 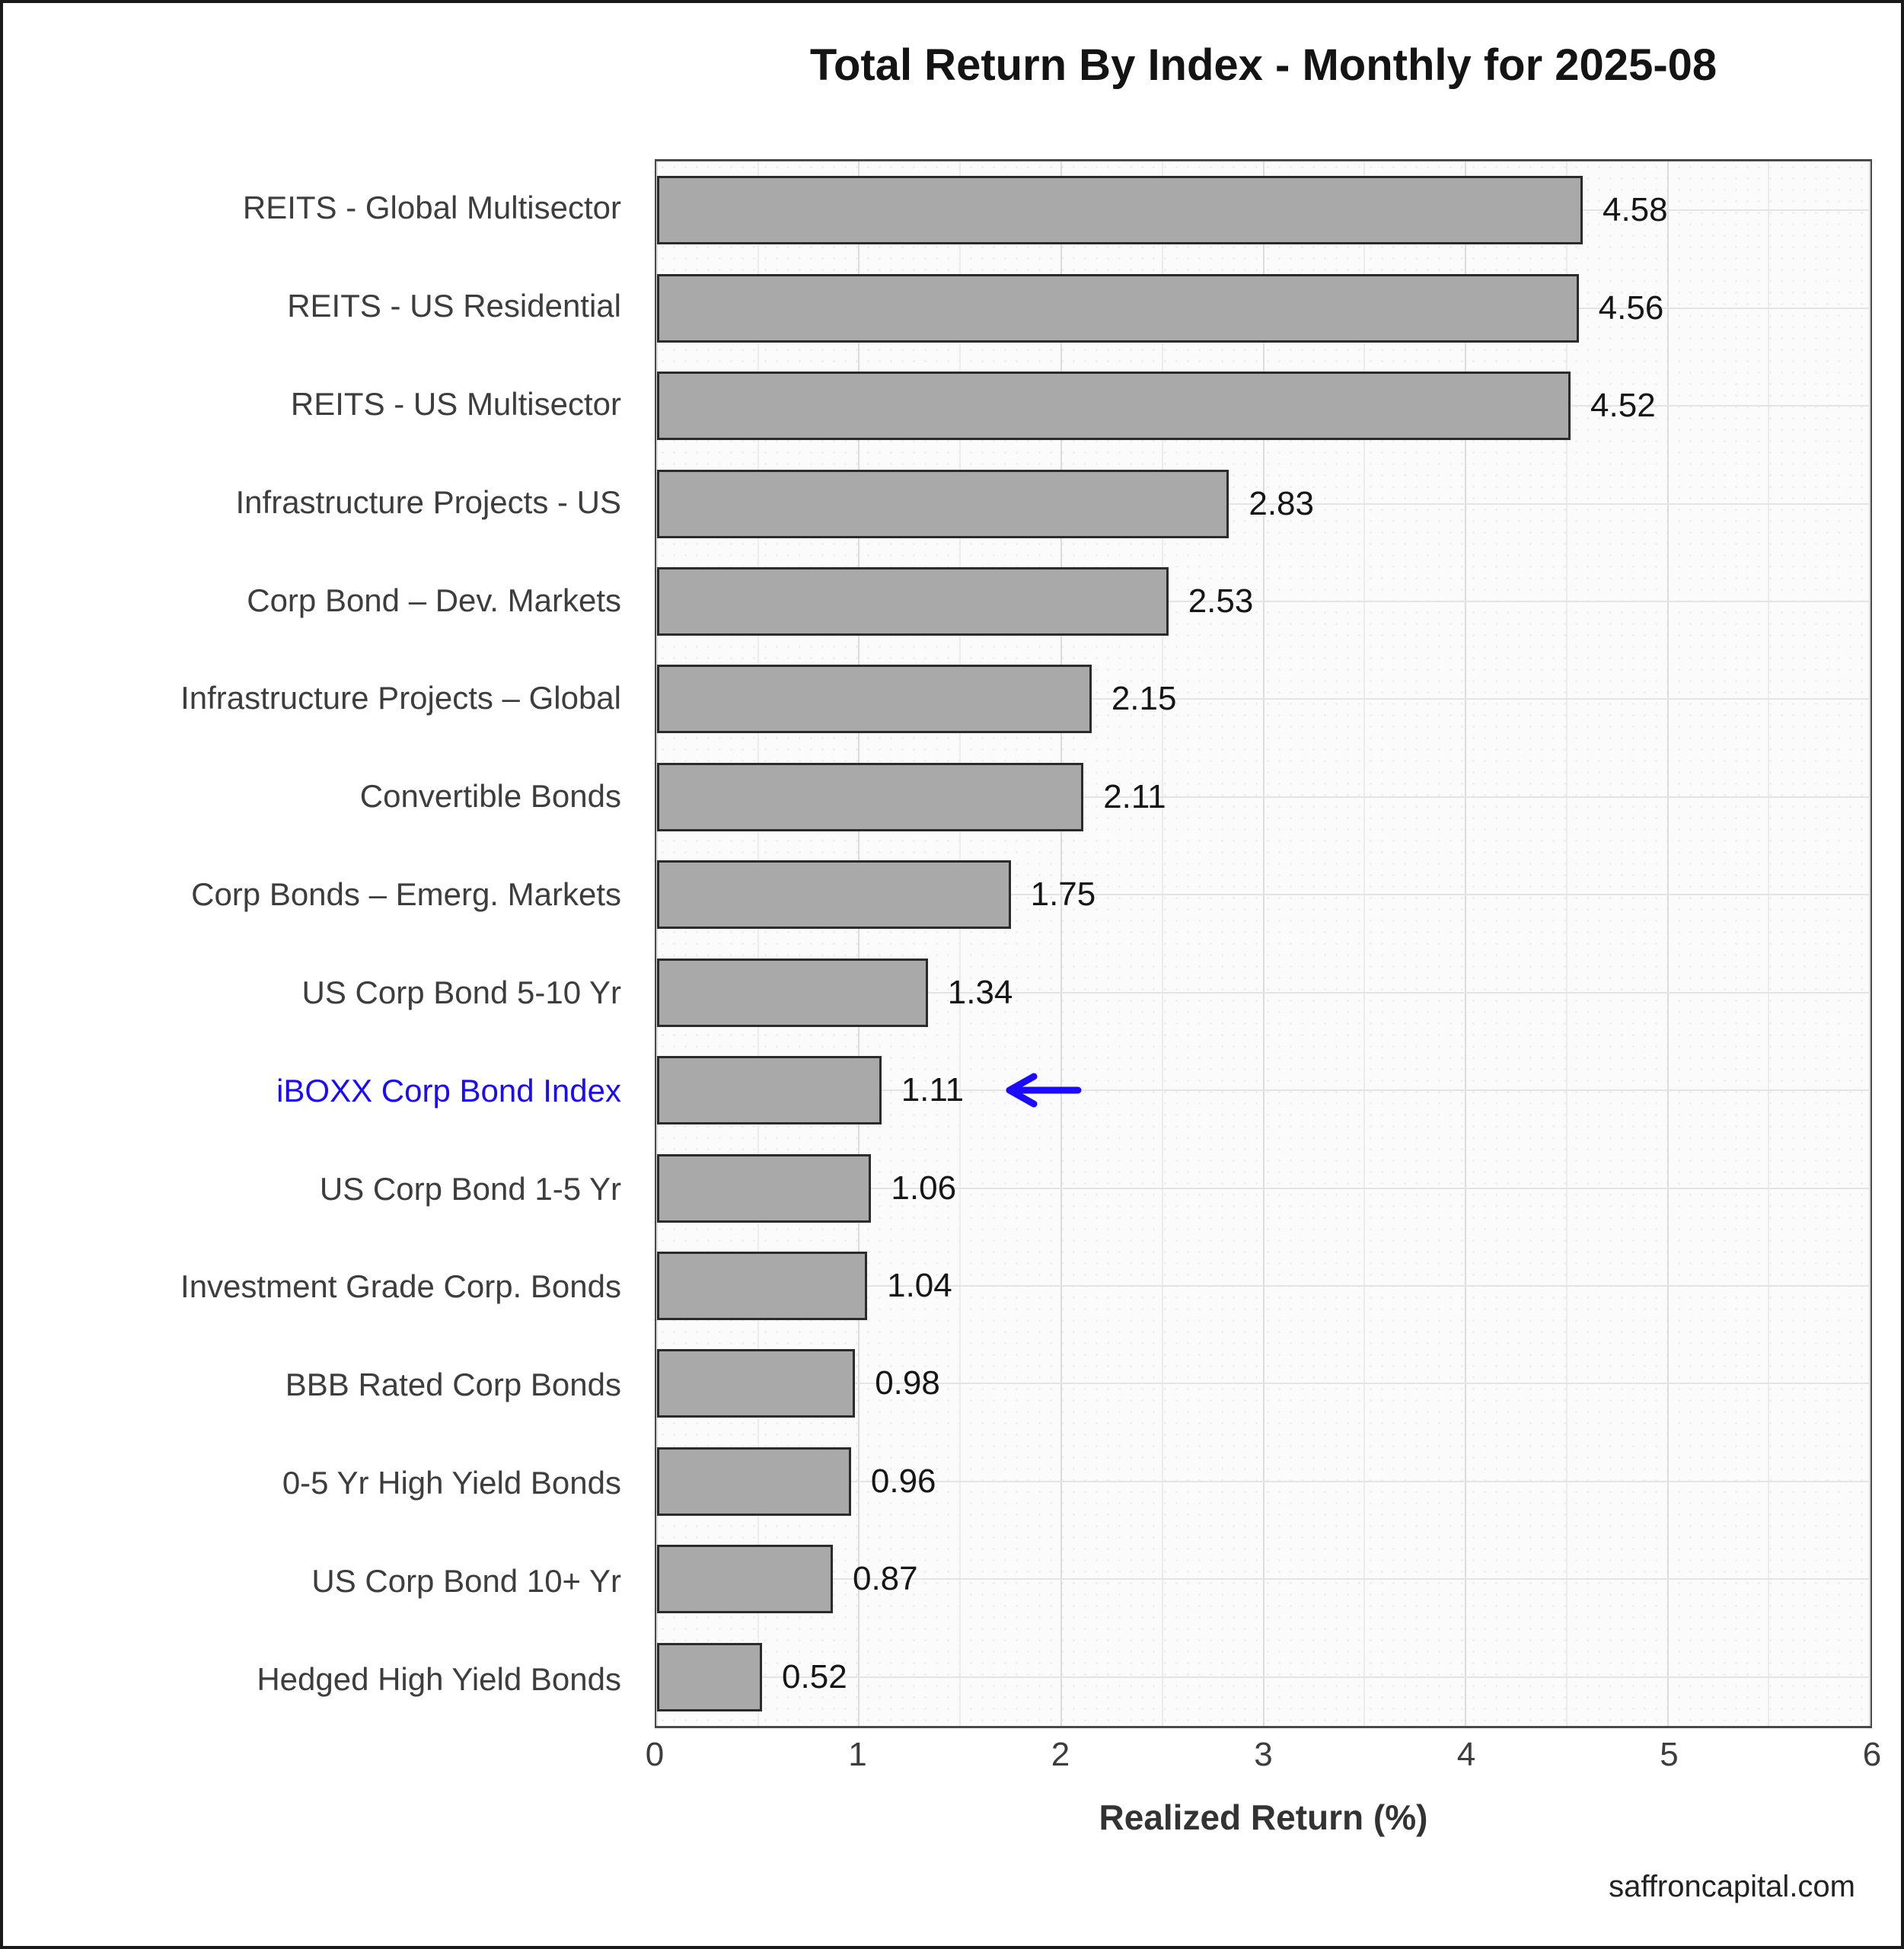 I want to click on bar-row: 1.04, so click(x=1263, y=1286).